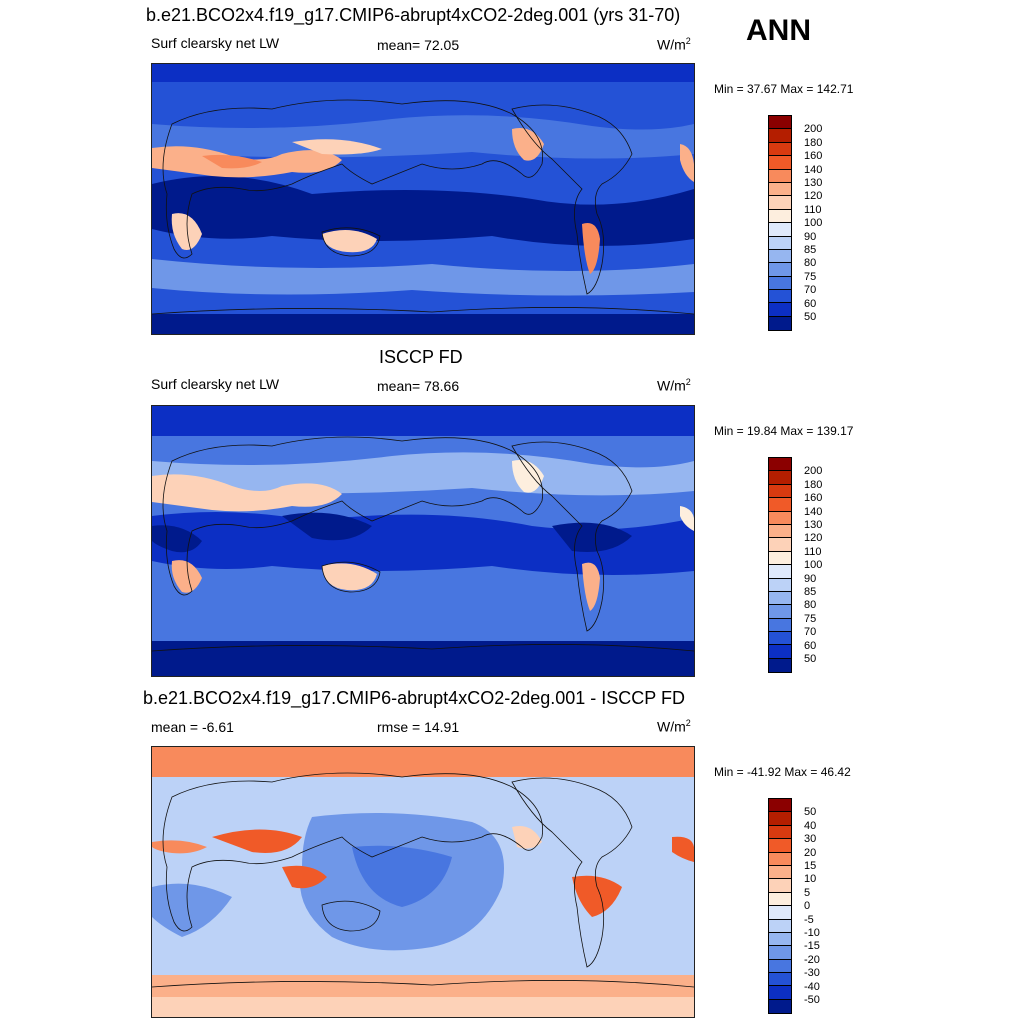 Image resolution: width=1024 pixels, height=1024 pixels. What do you see at coordinates (687, 518) in the screenshot?
I see `east-edge-region` at bounding box center [687, 518].